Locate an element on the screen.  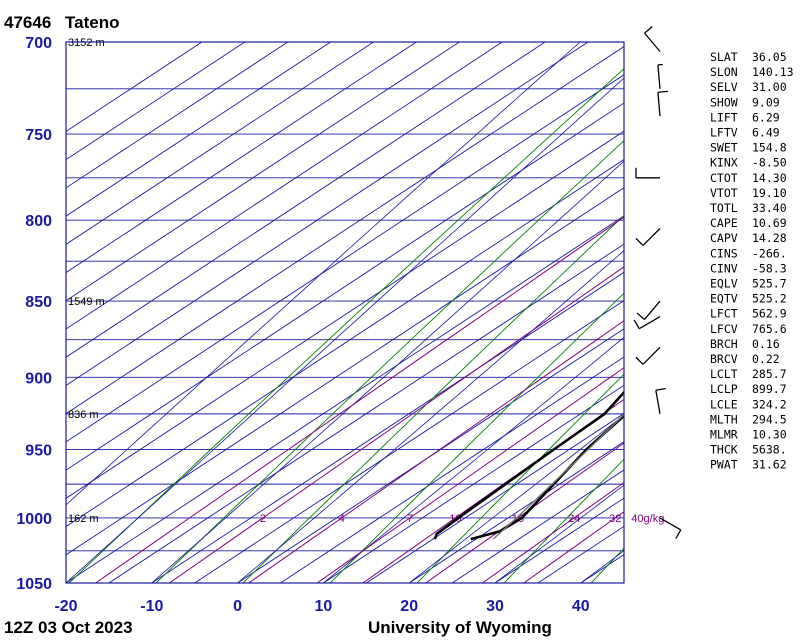
index-name: LFCT is located at coordinates (724, 314).